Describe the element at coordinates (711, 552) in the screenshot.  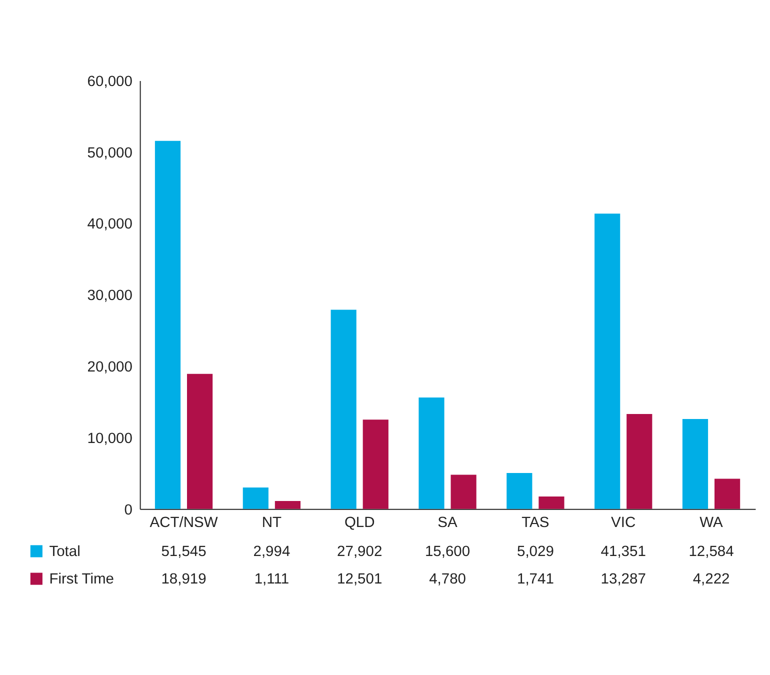
I see `data-label: 12,584` at that location.